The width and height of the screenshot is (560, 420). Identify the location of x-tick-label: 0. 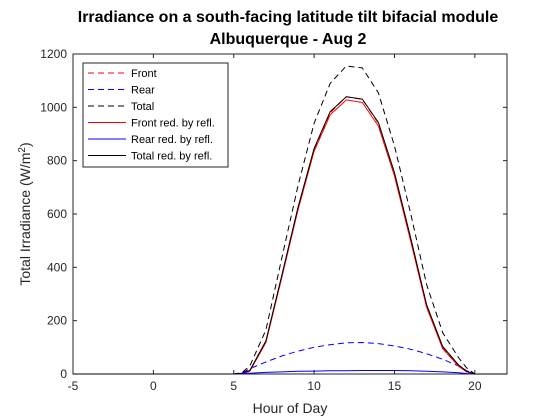
(153, 386).